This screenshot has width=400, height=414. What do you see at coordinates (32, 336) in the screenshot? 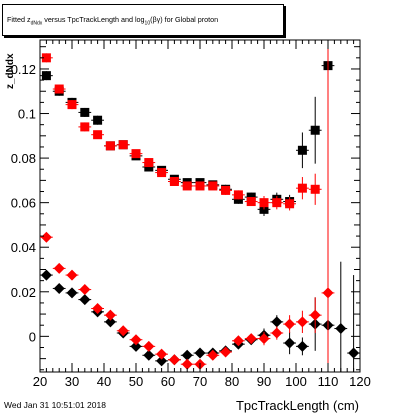
I see `y-tick-label: 0` at bounding box center [32, 336].